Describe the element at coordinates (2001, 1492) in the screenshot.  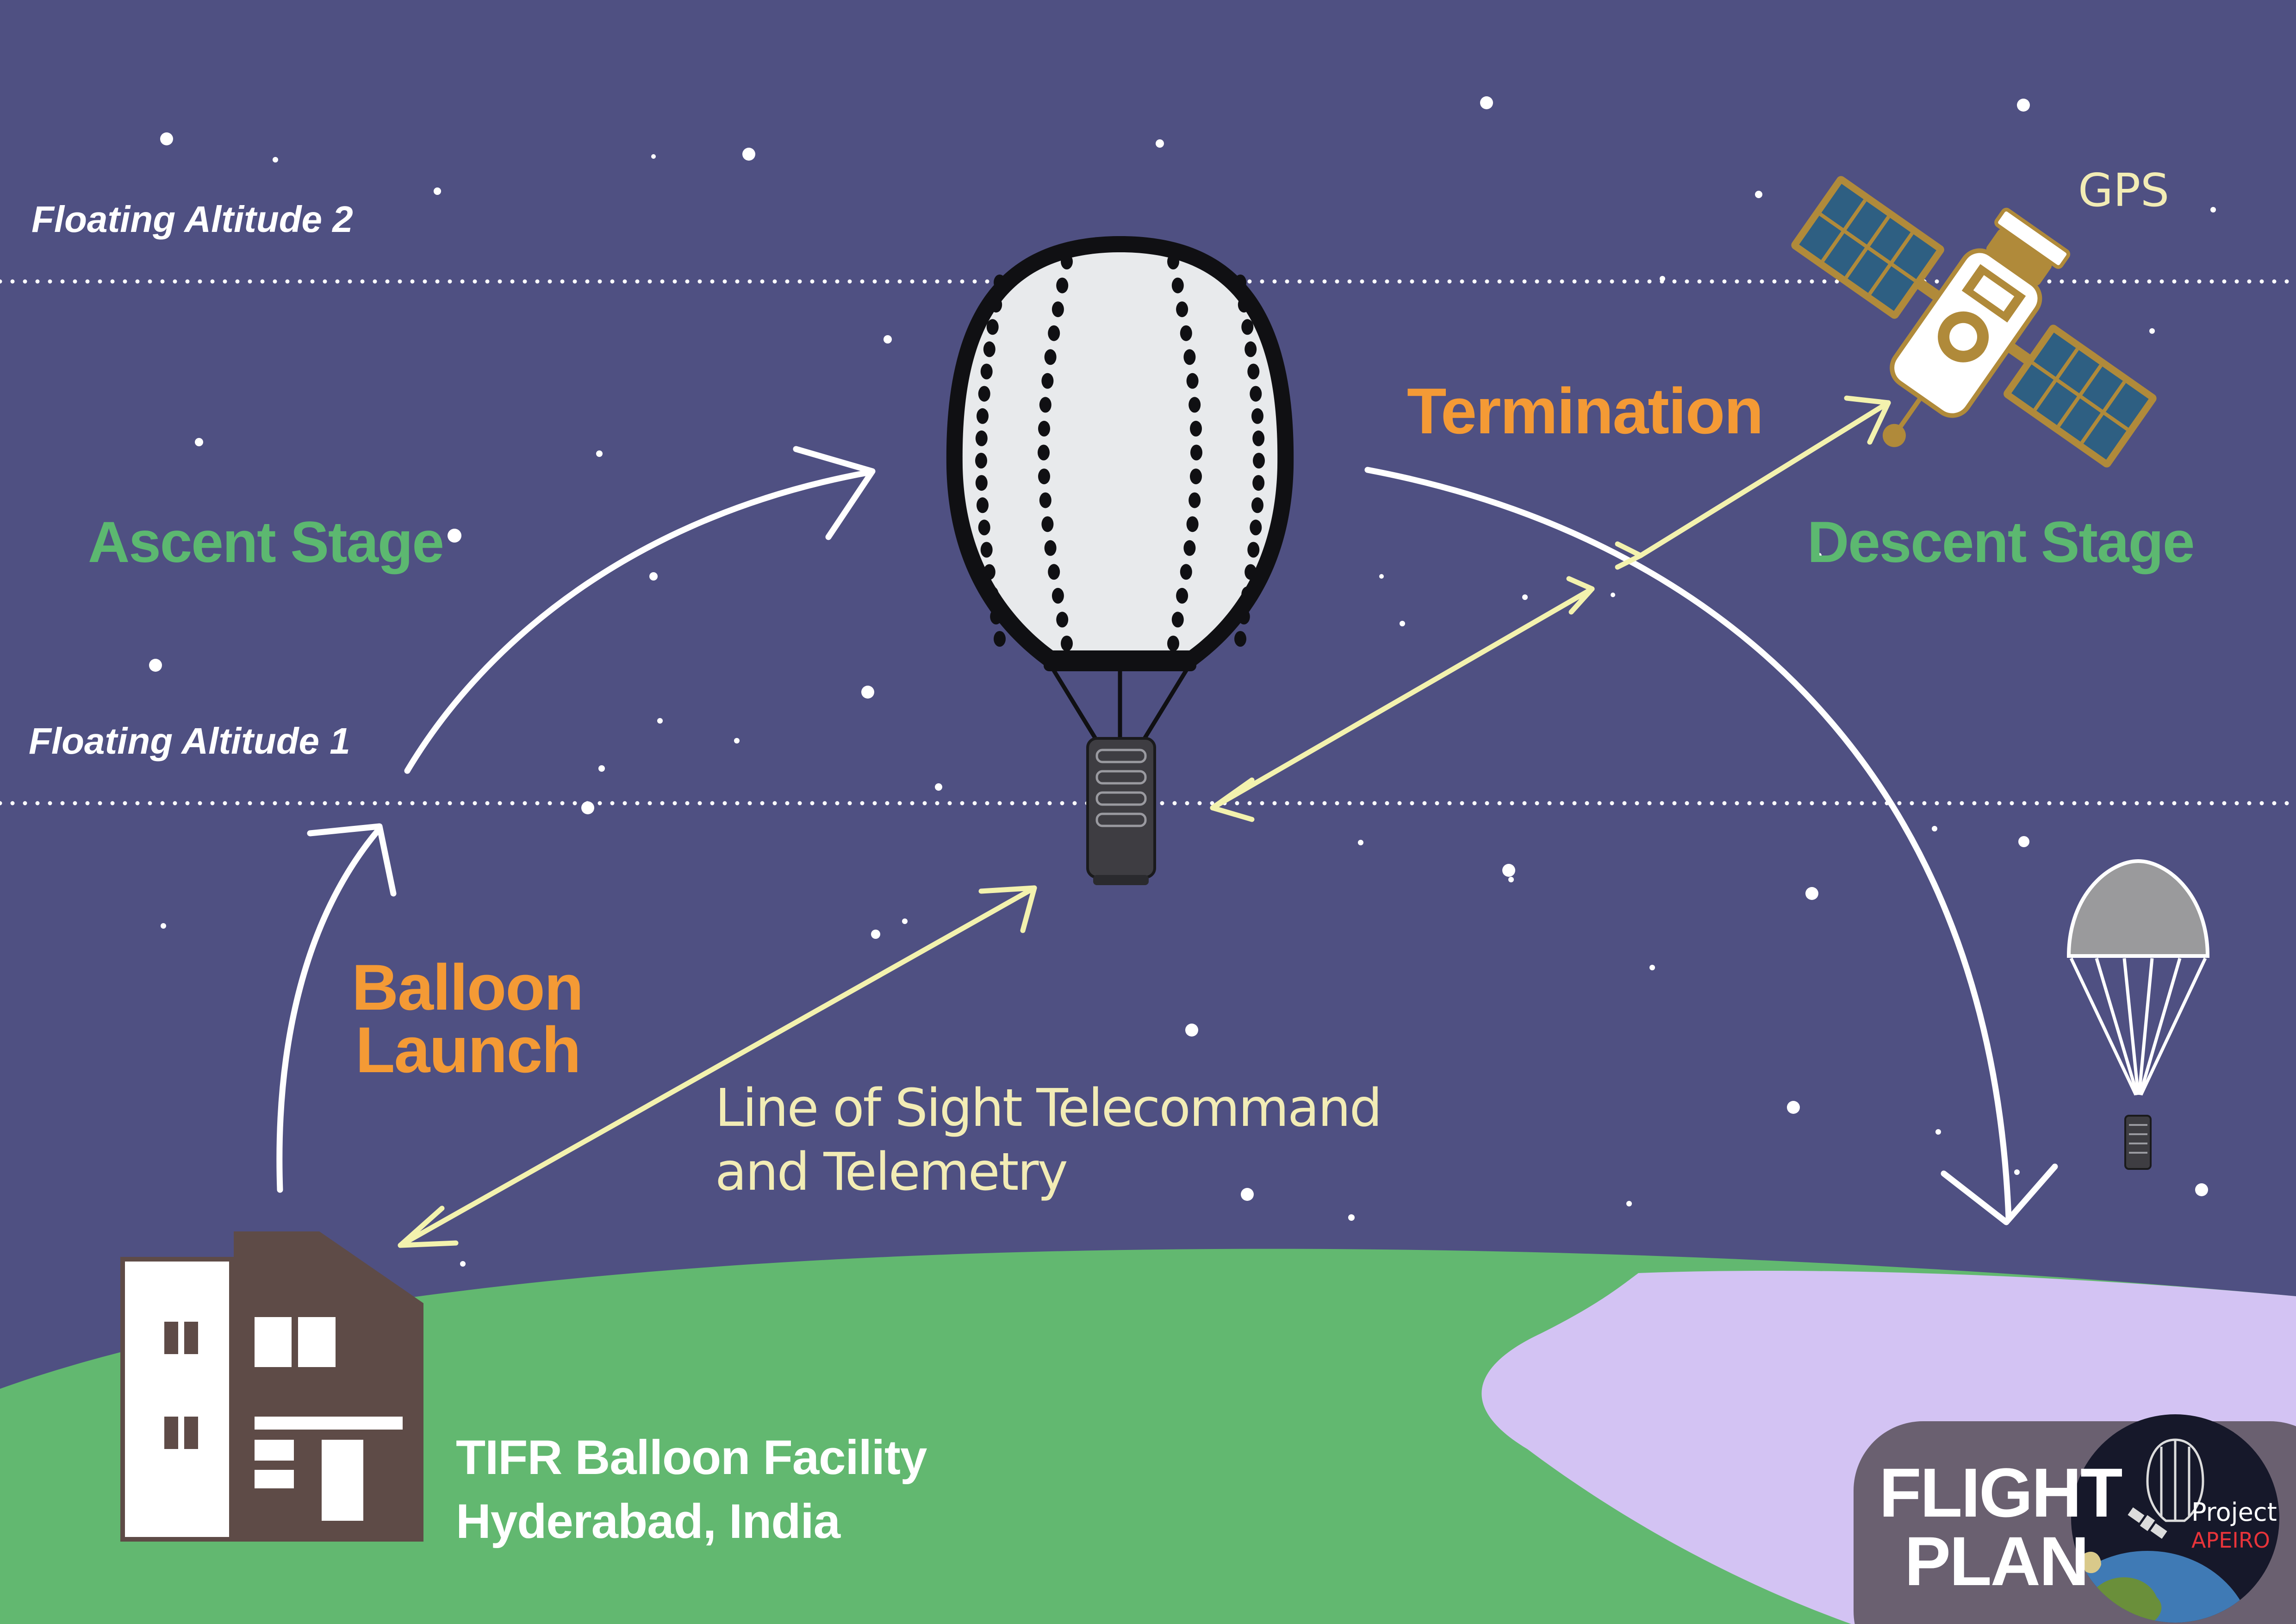
I see `flight-plan-title-line1: FLIGHT` at that location.